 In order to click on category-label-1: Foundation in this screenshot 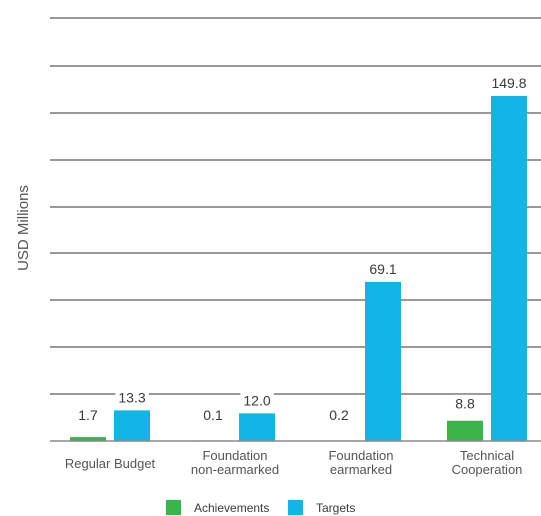, I will do `click(234, 455)`.